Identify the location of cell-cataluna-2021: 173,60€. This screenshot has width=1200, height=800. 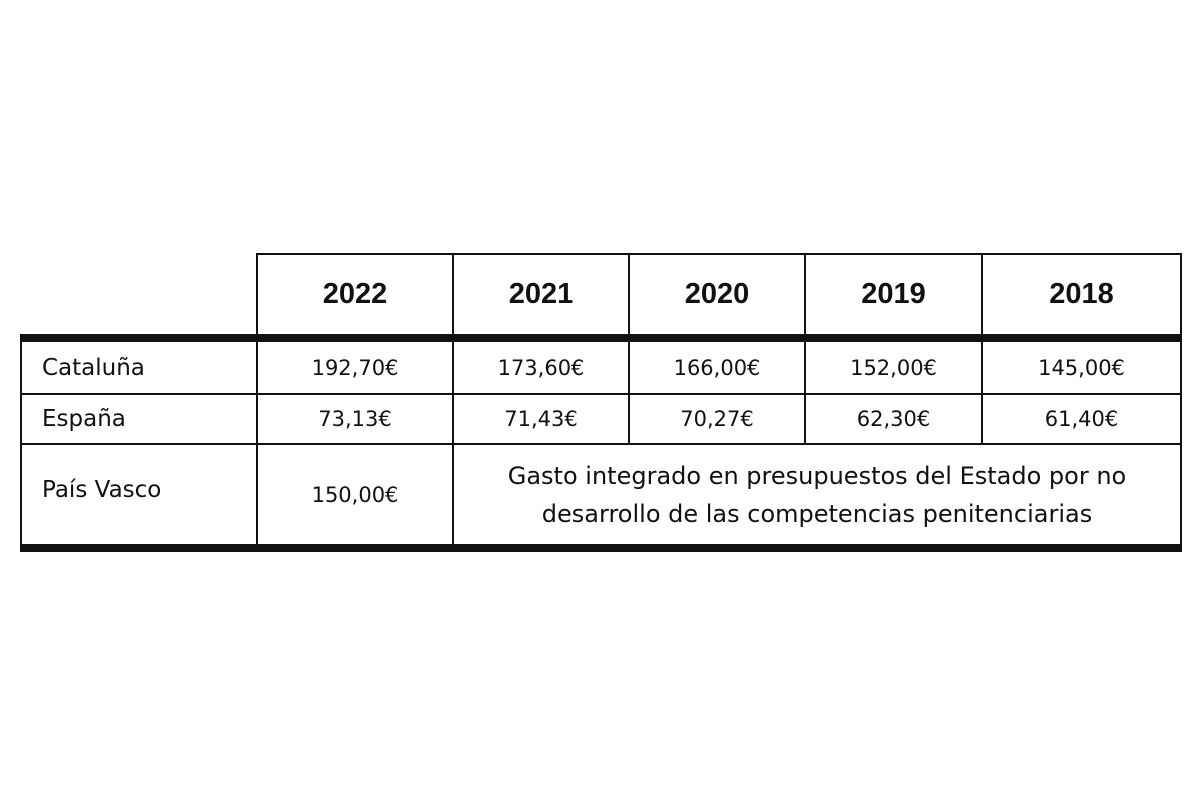
(541, 366).